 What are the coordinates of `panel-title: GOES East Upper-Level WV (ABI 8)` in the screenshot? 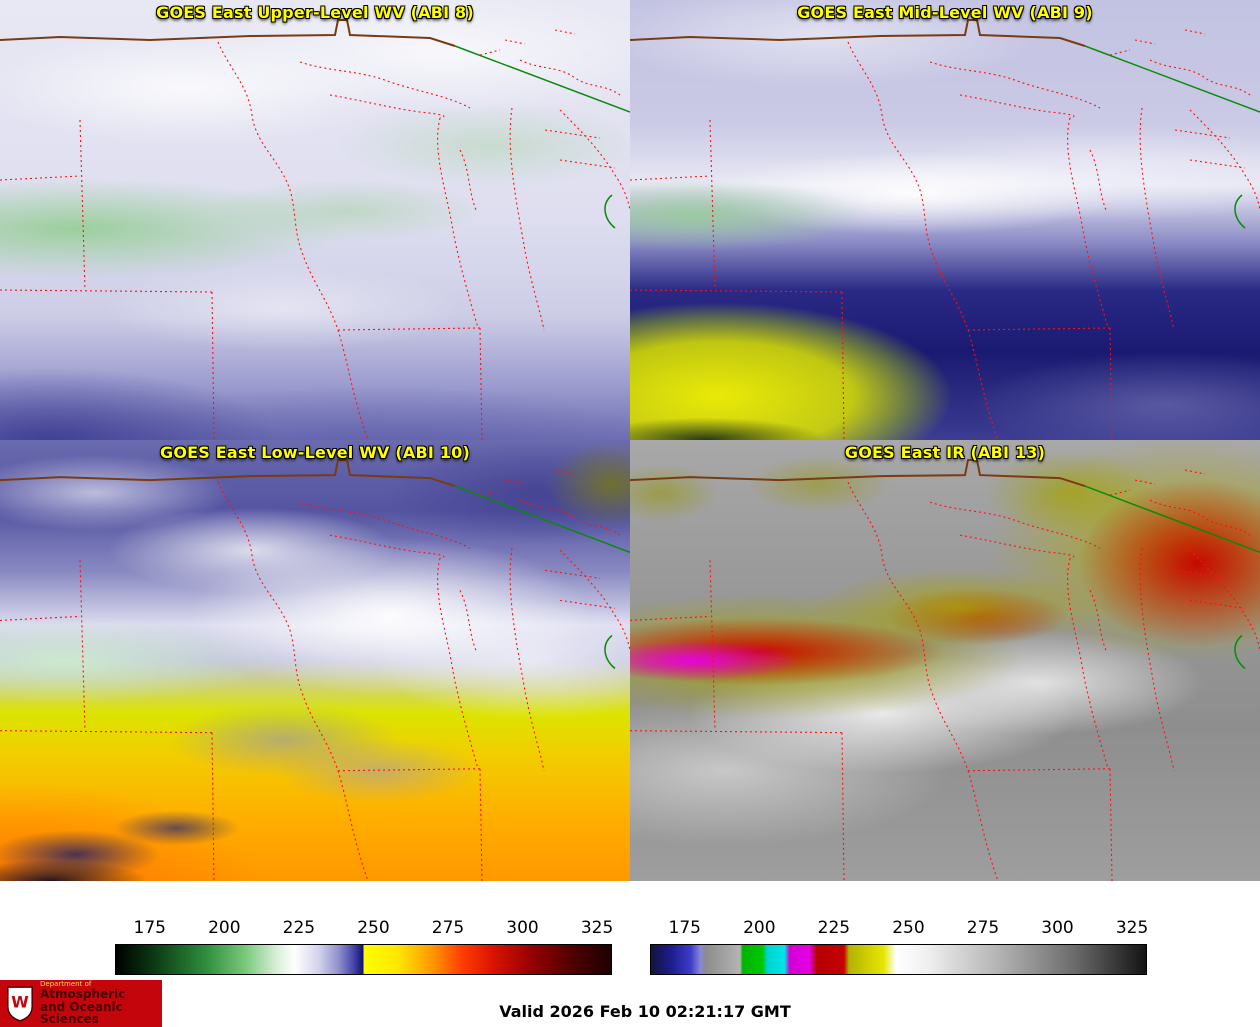 It's located at (315, 12).